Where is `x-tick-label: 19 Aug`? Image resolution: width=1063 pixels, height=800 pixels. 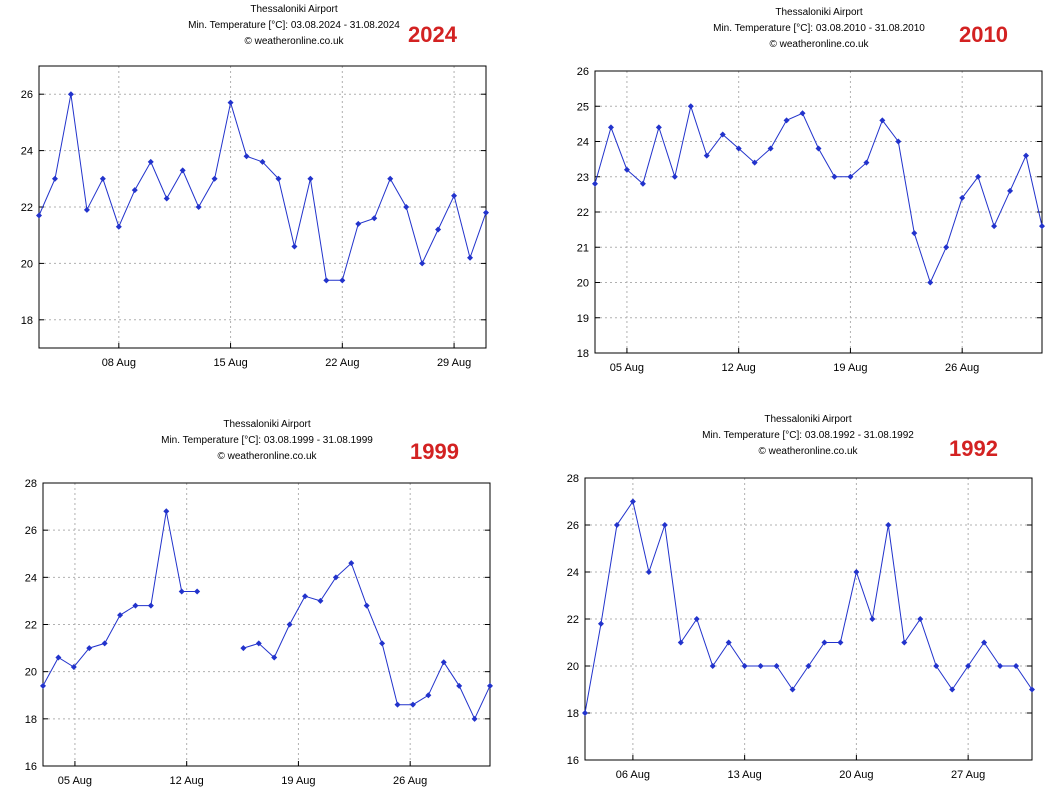 x-tick-label: 19 Aug is located at coordinates (298, 781).